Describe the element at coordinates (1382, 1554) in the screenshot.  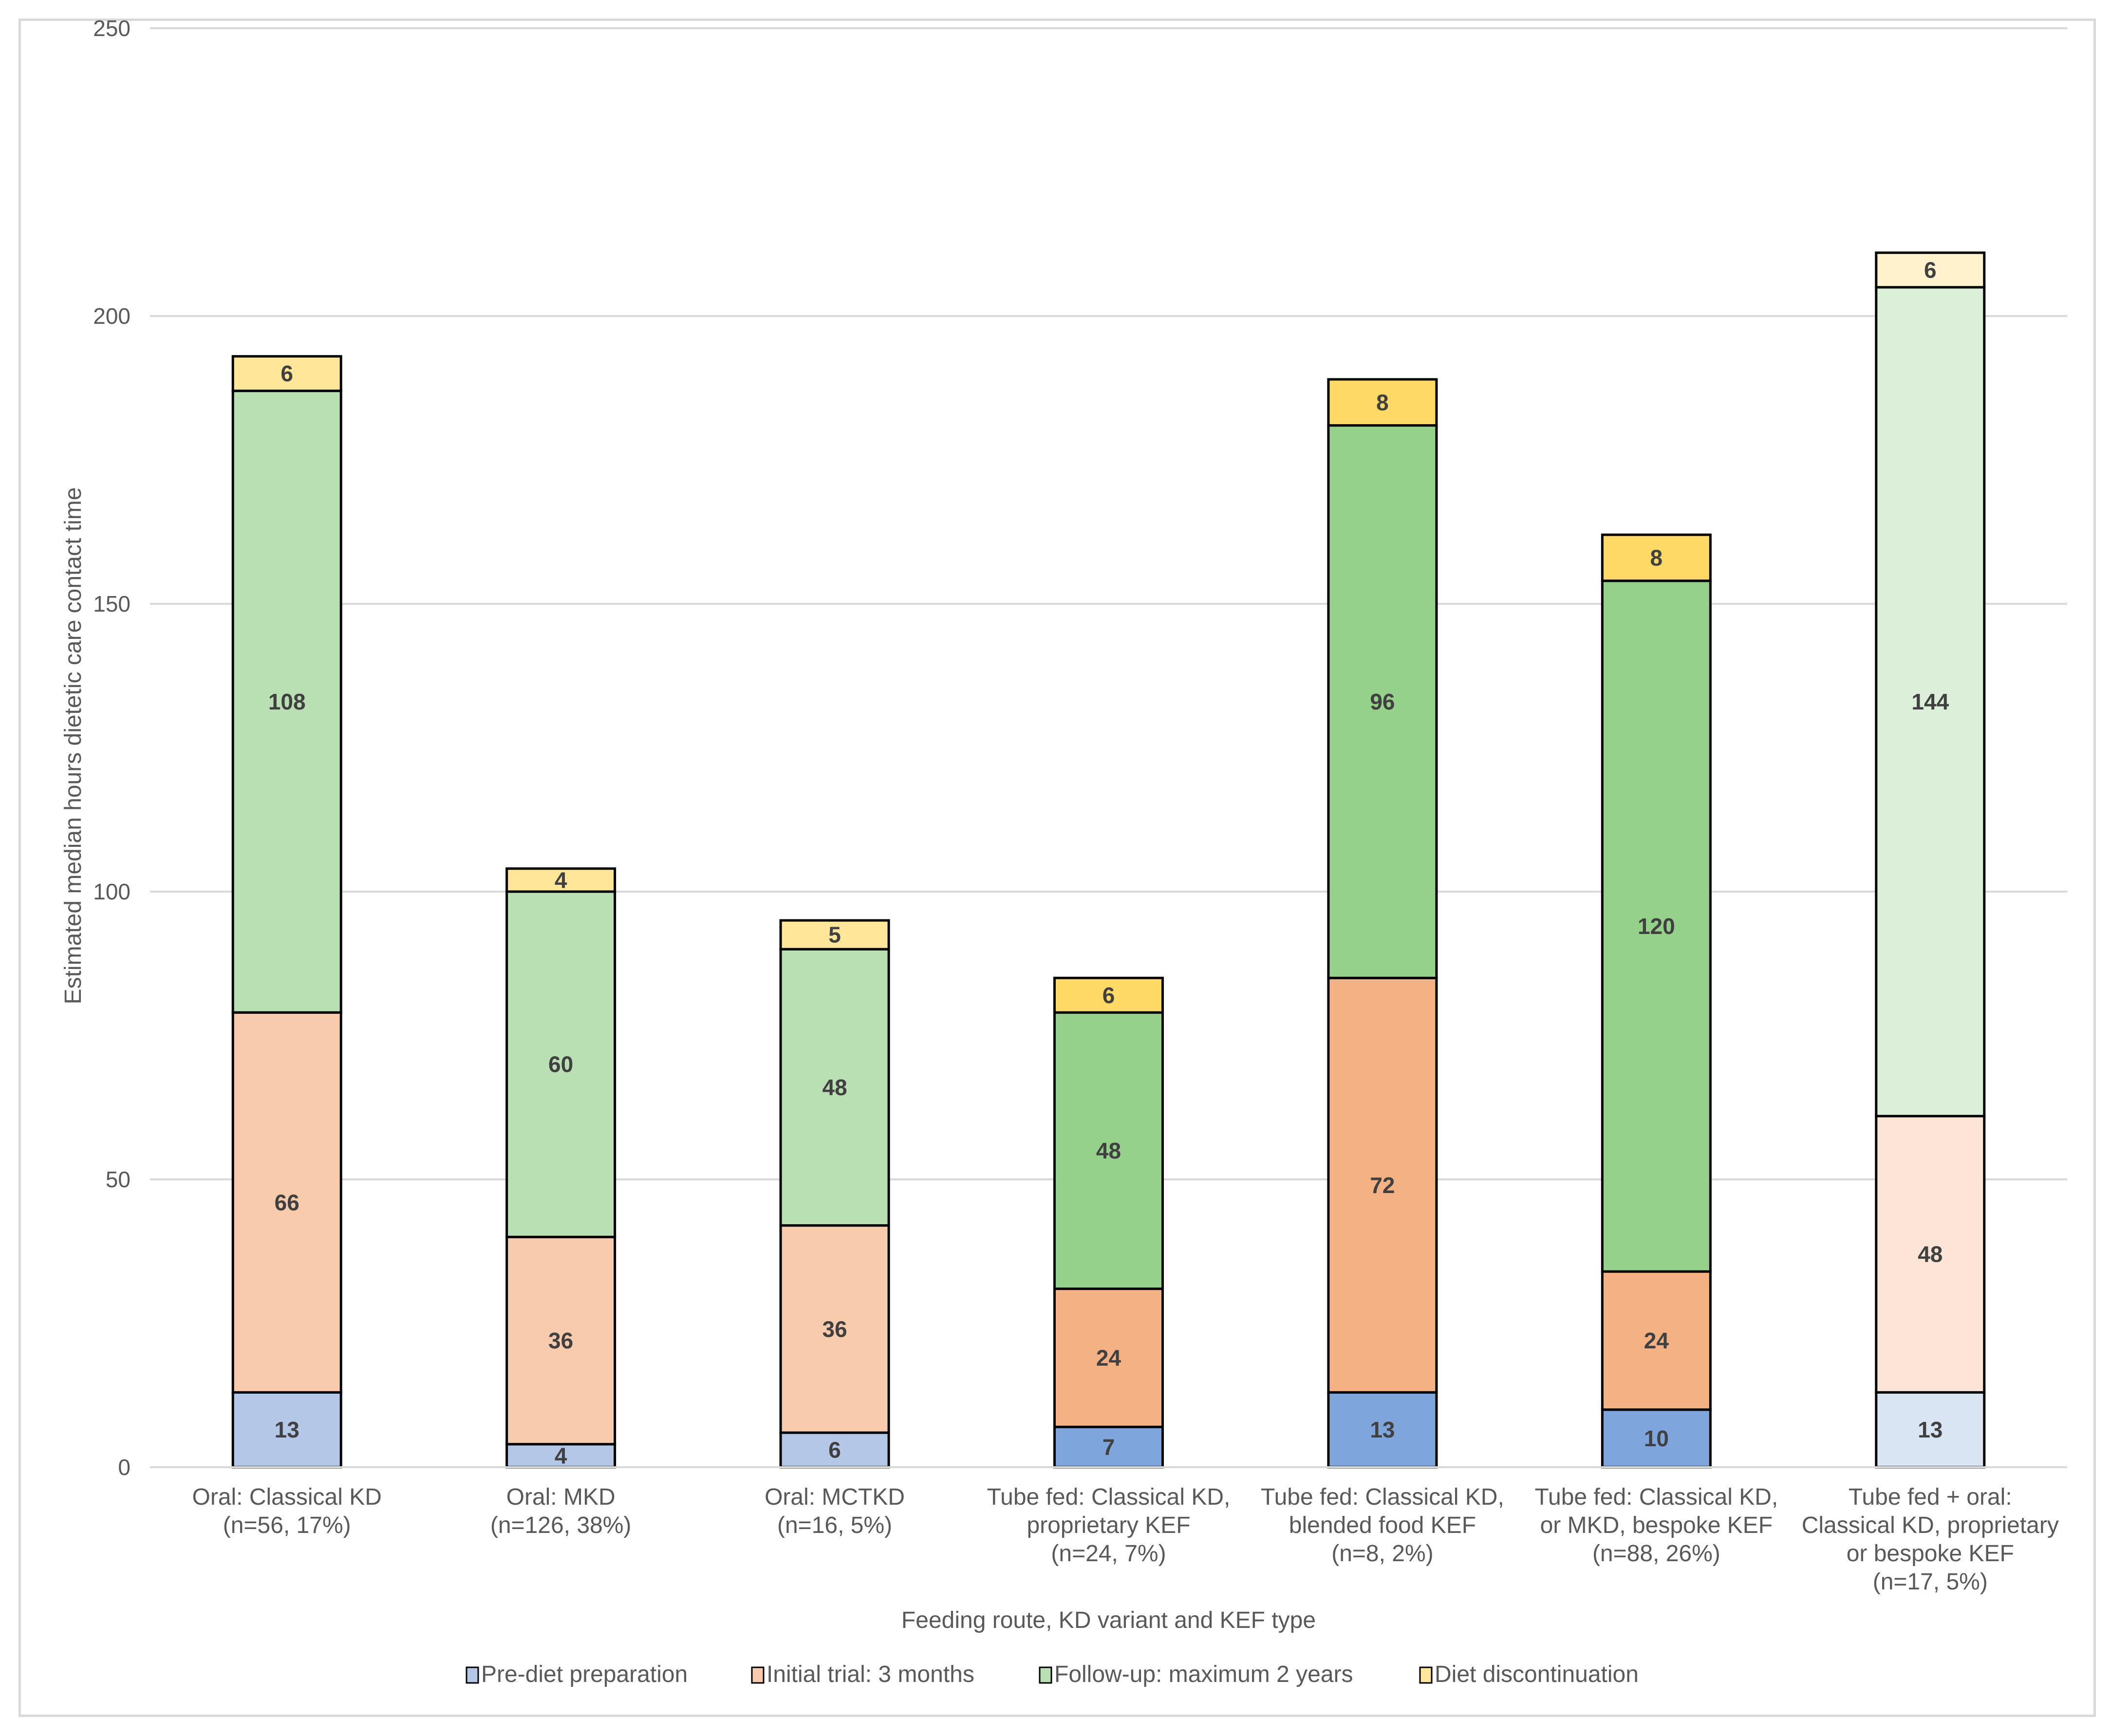
I see `x-category-label: (n=8, 2%)` at that location.